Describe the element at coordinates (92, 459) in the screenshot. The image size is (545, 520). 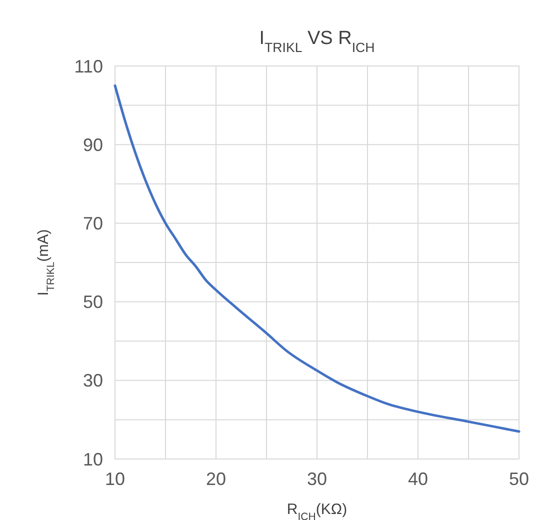
I see `y-tick-label: 10` at that location.